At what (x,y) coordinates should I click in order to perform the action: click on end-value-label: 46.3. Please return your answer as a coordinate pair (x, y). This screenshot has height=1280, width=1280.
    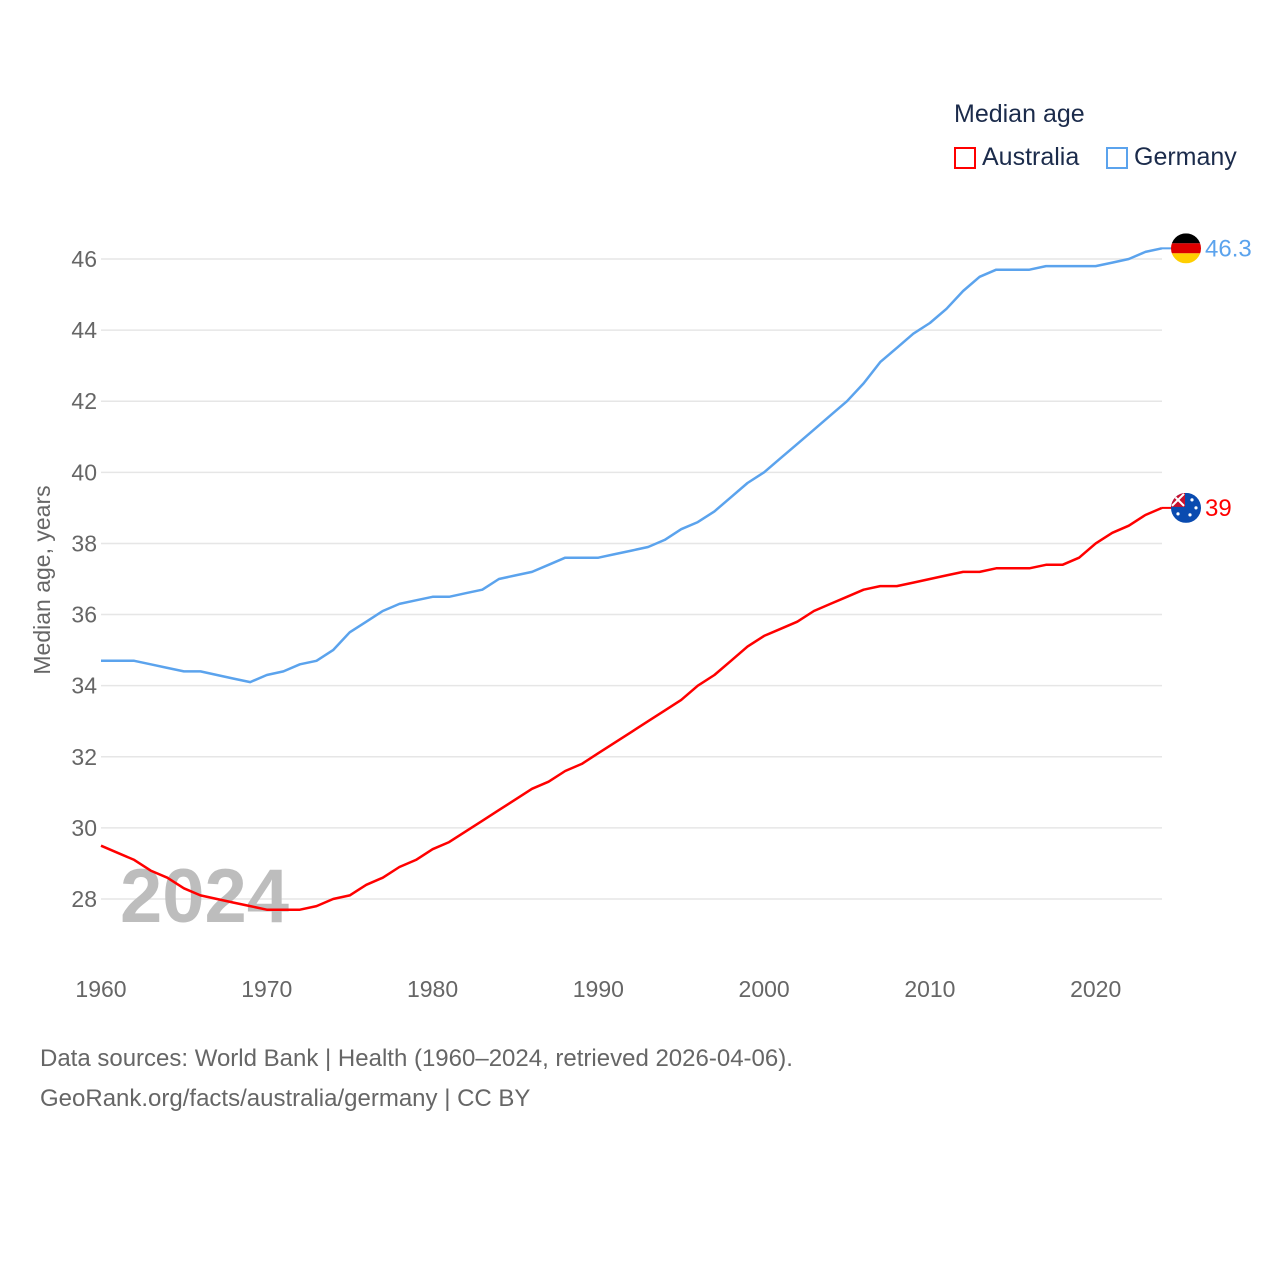
    Looking at the image, I should click on (1228, 248).